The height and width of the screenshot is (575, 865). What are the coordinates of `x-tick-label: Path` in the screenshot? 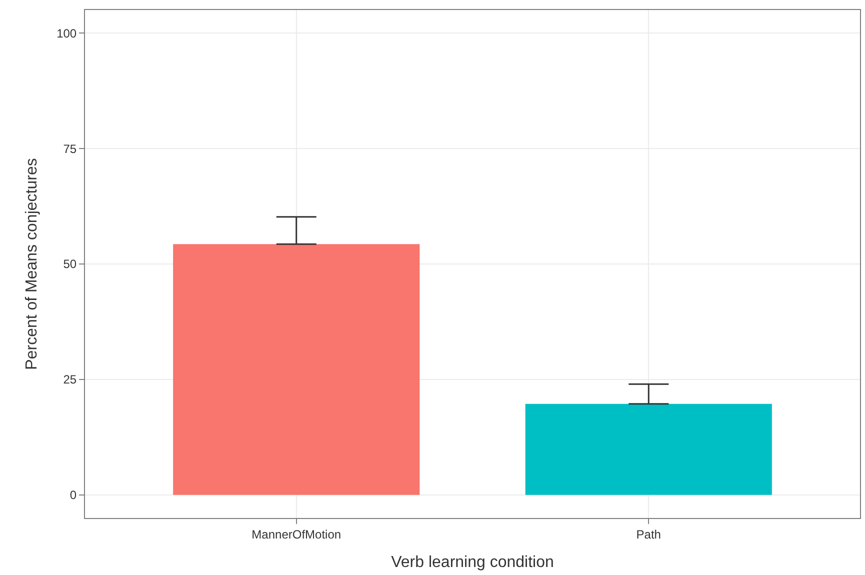 It's located at (648, 534).